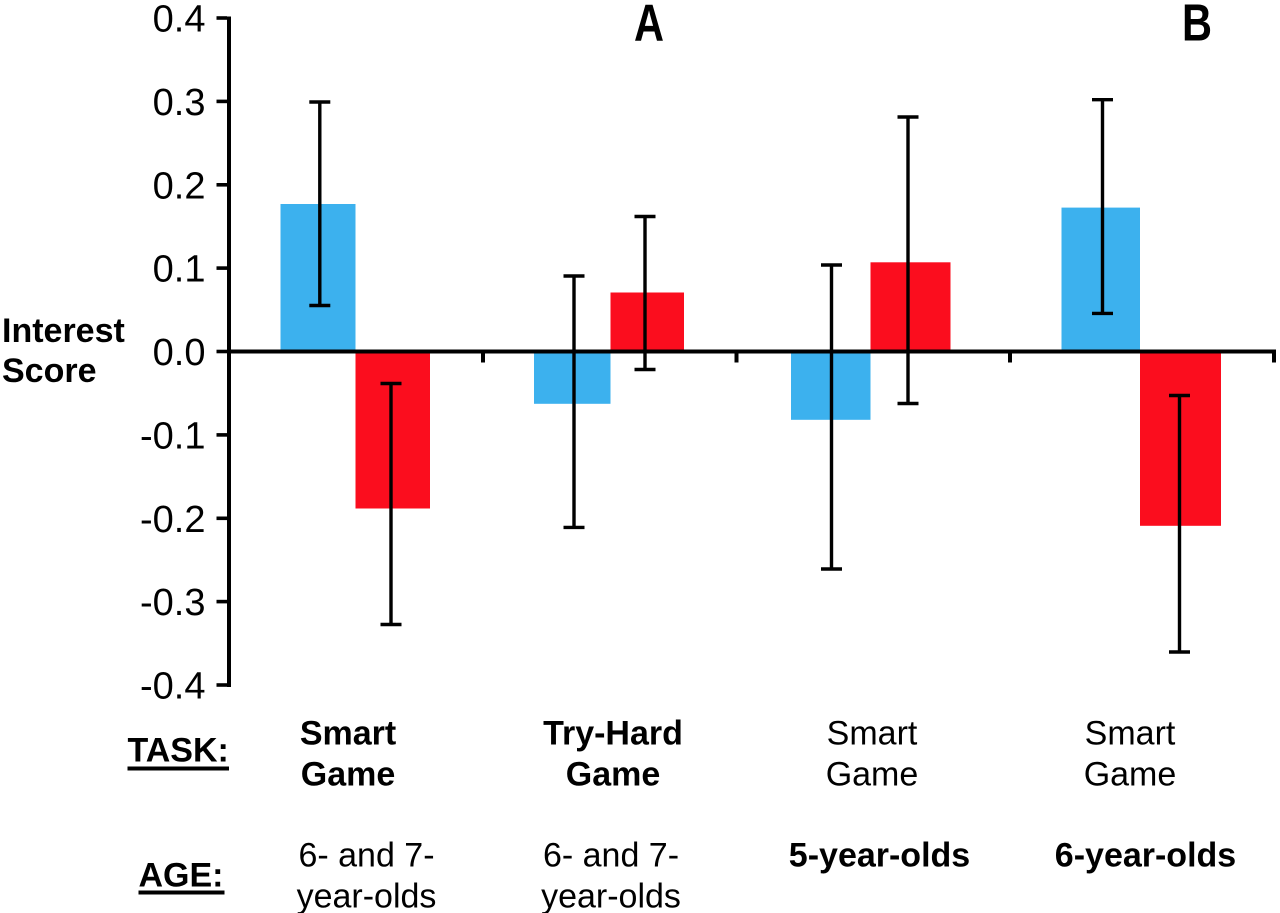 The height and width of the screenshot is (913, 1280). Describe the element at coordinates (179, 103) in the screenshot. I see `svg-text: 0.3` at that location.